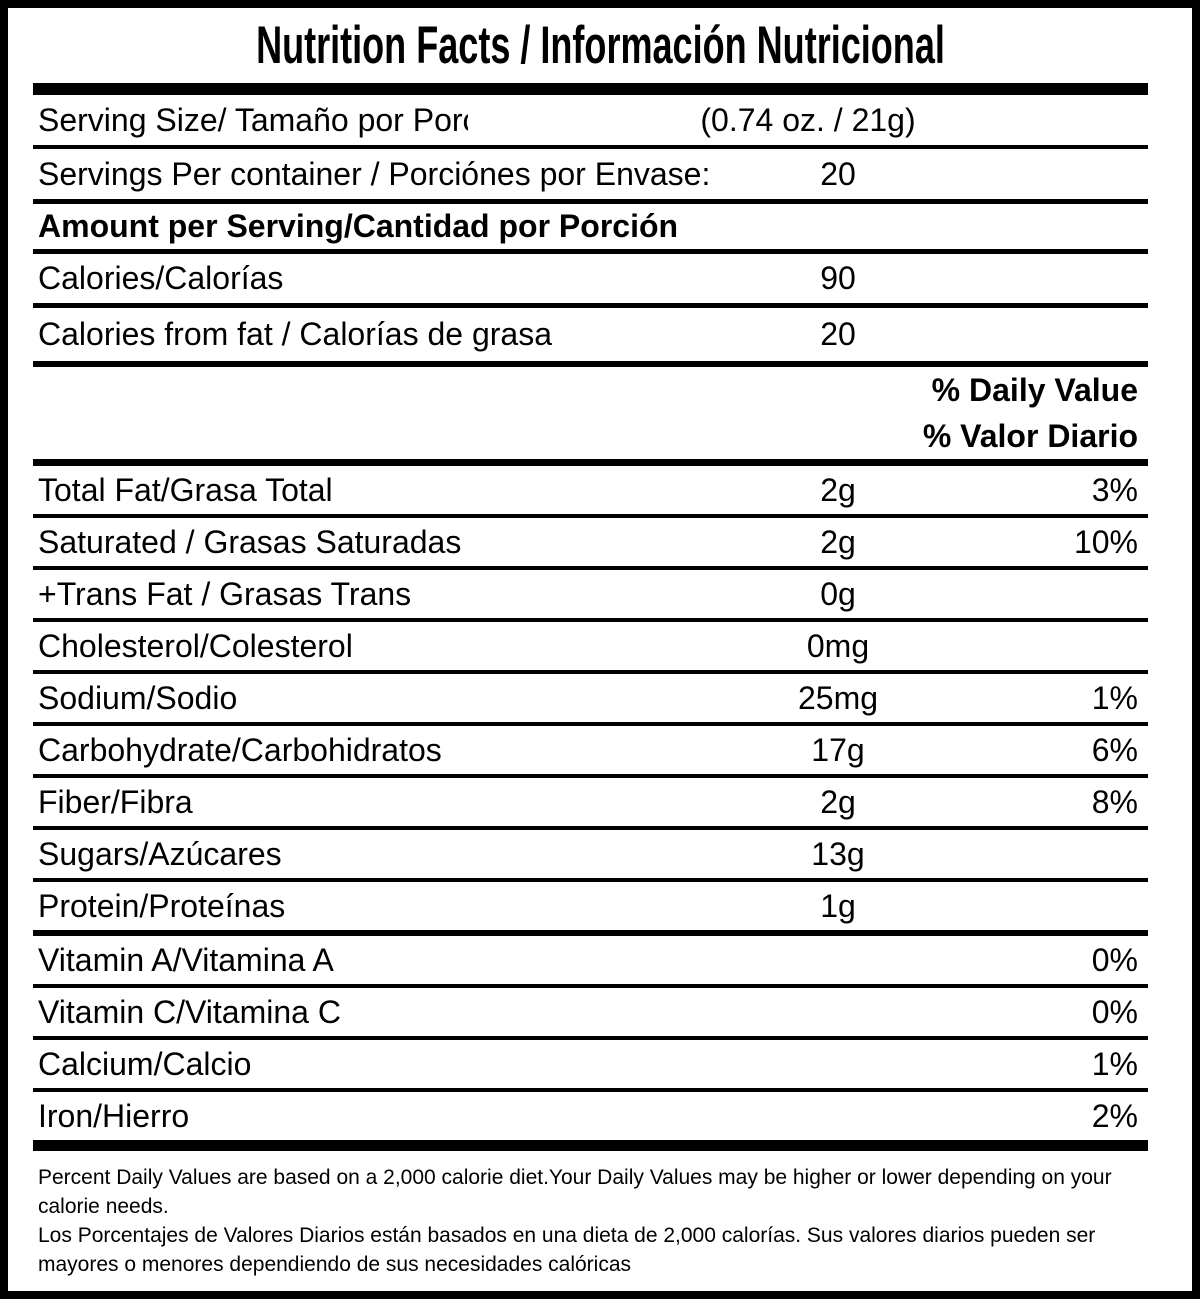  What do you see at coordinates (138, 697) in the screenshot?
I see `nutrient-label: Sodium/Sodio` at bounding box center [138, 697].